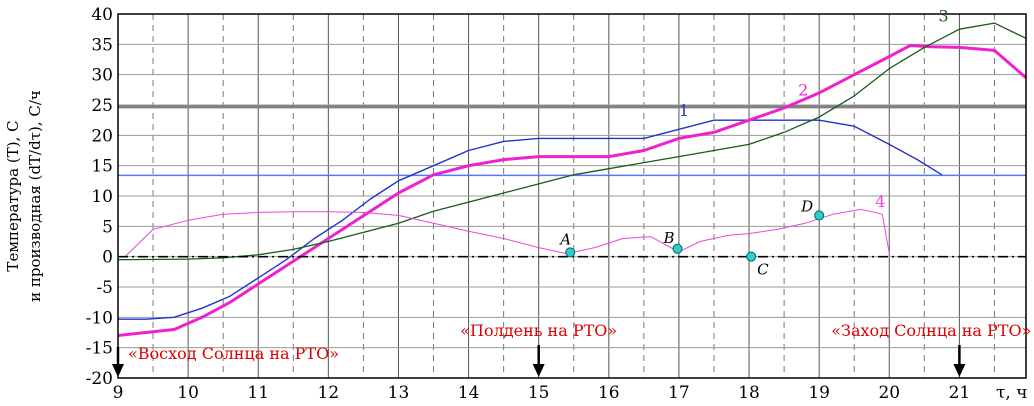 The image size is (1034, 406). I want to click on x-tick-label: 12, so click(329, 393).